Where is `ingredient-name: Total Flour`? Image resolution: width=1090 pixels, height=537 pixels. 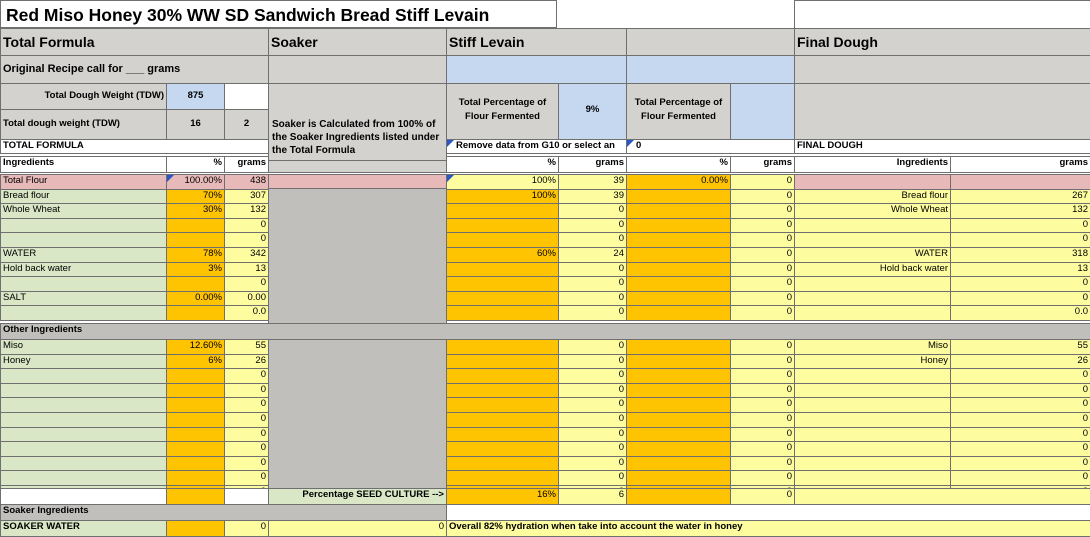 ingredient-name: Total Flour is located at coordinates (83, 182).